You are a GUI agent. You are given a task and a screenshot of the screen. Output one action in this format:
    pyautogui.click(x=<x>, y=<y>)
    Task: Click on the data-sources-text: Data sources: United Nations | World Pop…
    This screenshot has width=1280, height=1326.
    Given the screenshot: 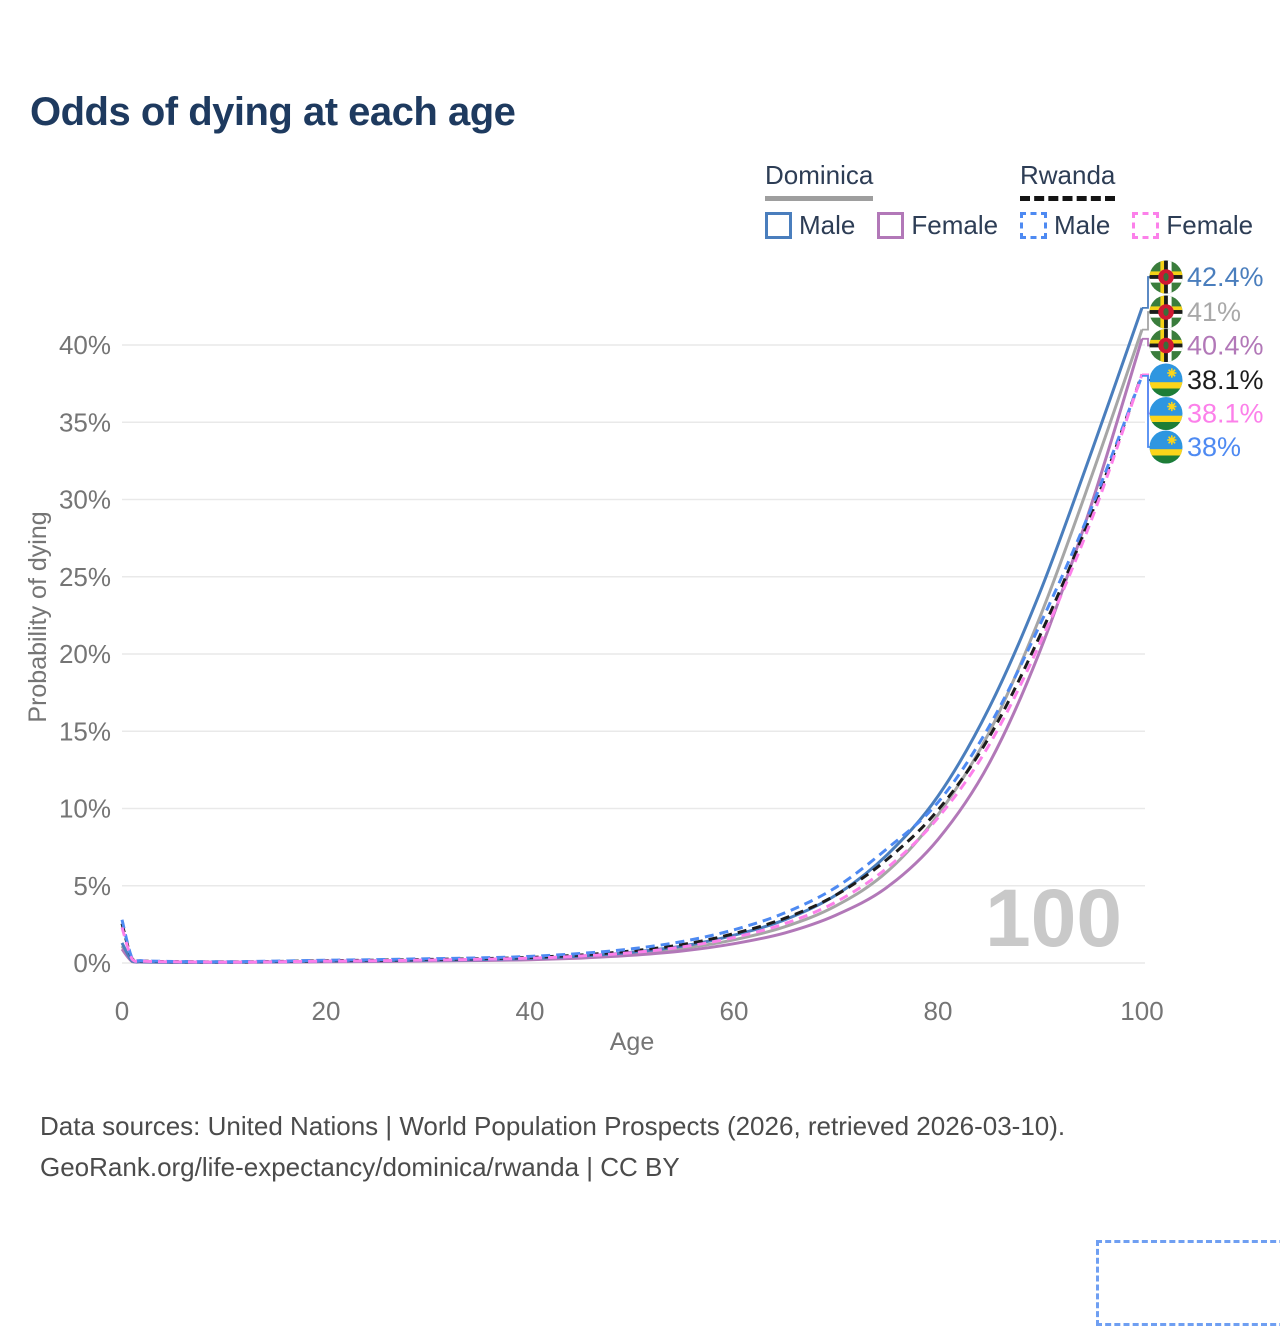 What is the action you would take?
    pyautogui.click(x=553, y=1126)
    